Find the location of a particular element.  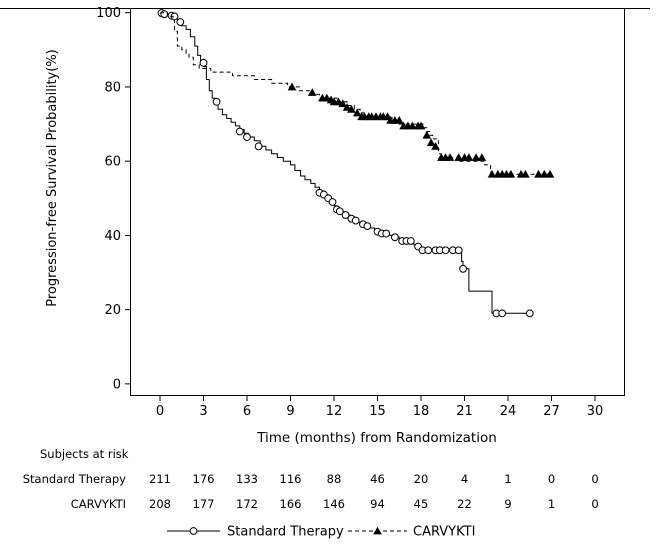

y-tick-label: 40 is located at coordinates (112, 236).